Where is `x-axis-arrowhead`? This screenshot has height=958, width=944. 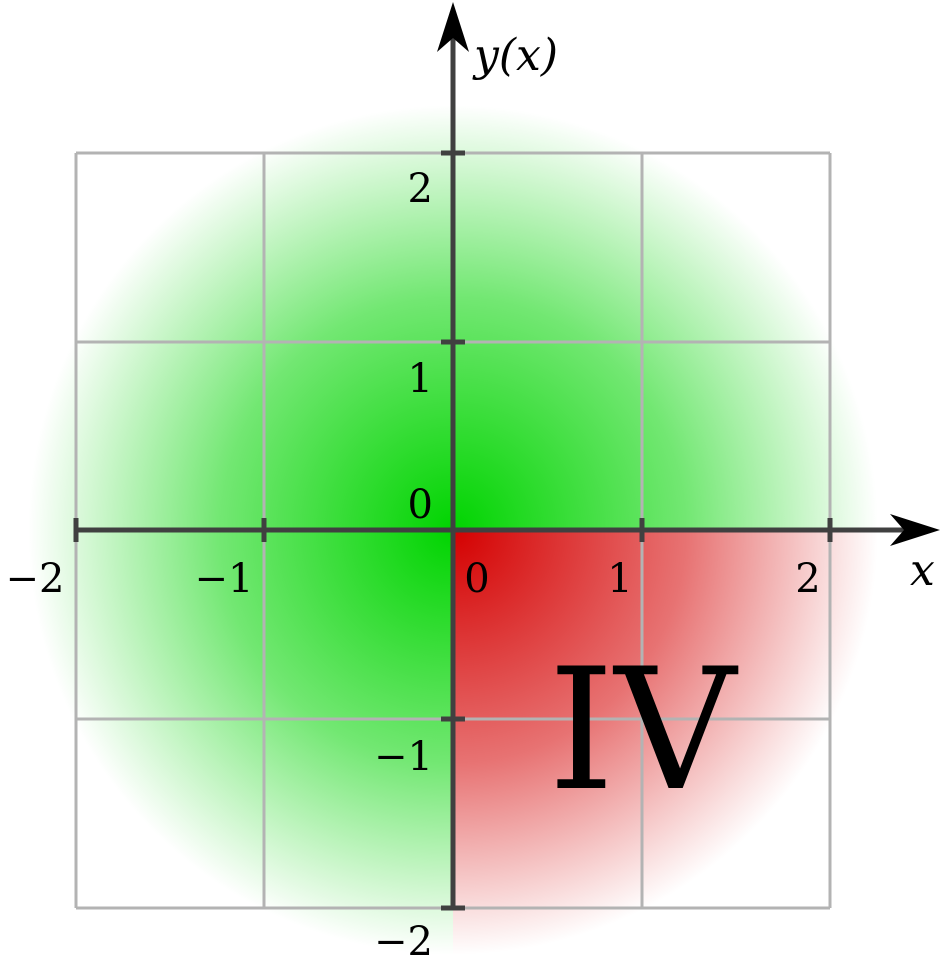
x-axis-arrowhead is located at coordinates (915, 530).